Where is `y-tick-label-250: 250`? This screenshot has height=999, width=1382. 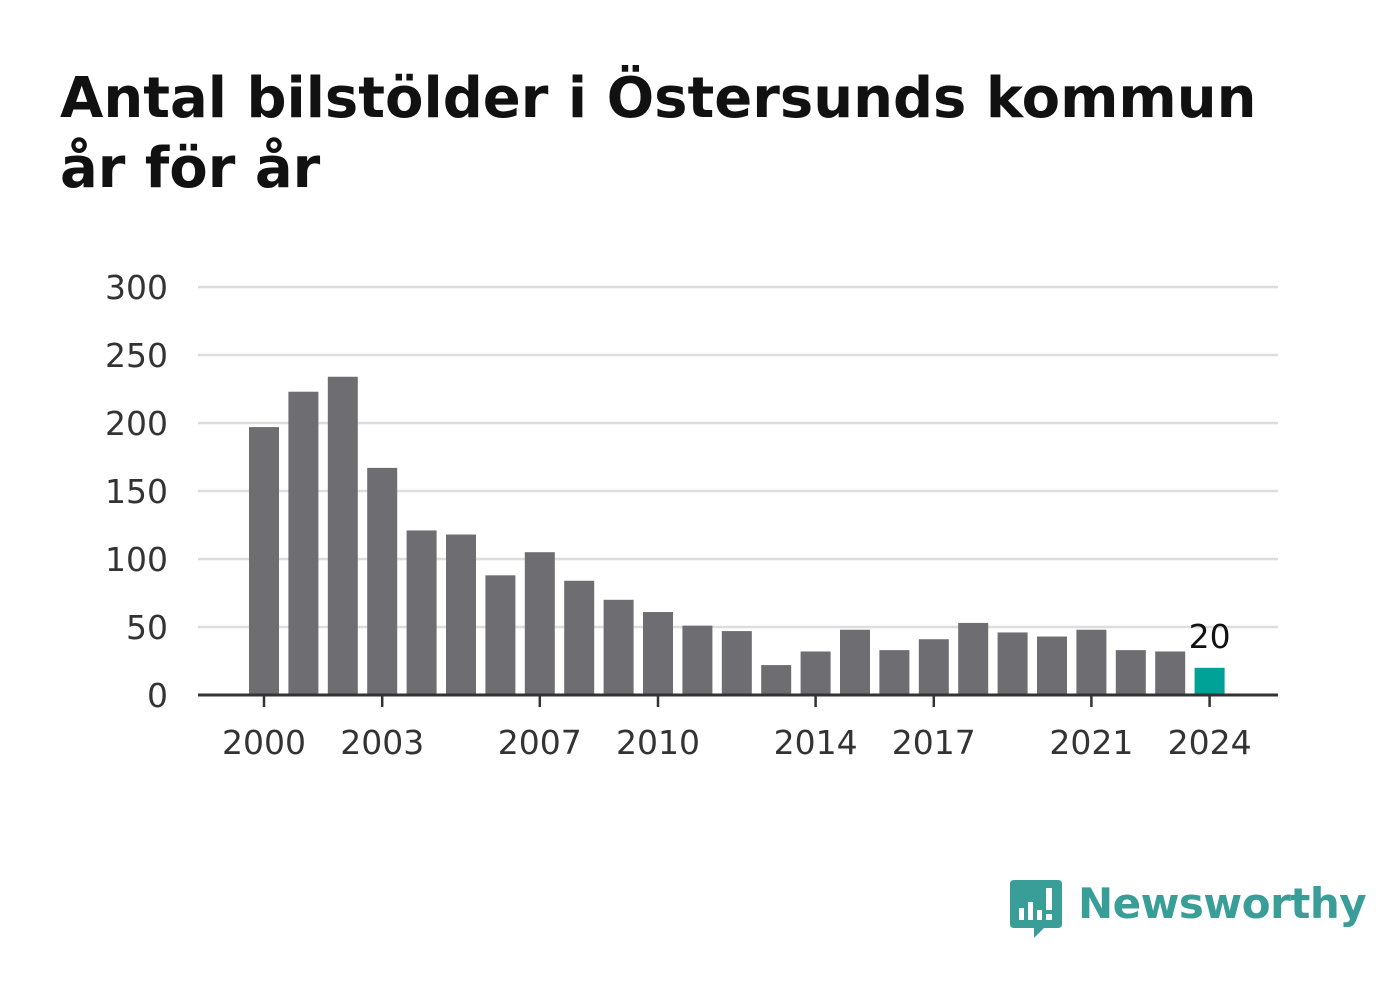 y-tick-label-250: 250 is located at coordinates (136, 355).